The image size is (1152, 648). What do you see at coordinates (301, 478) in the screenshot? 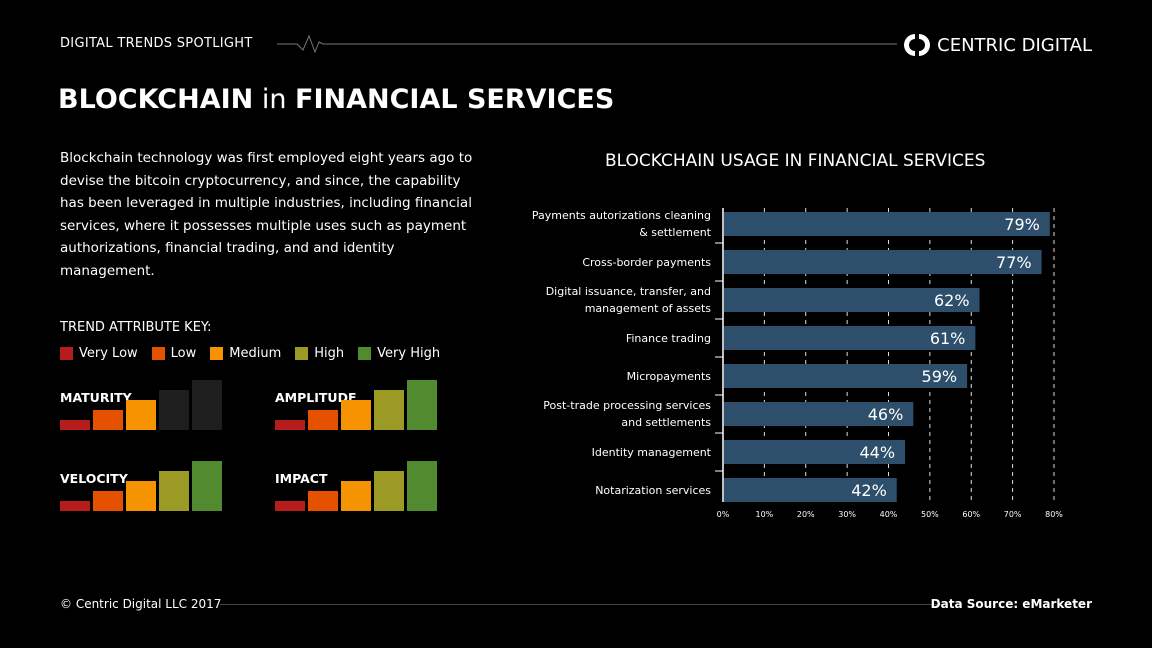
I see `attribute-label: IMPACT` at bounding box center [301, 478].